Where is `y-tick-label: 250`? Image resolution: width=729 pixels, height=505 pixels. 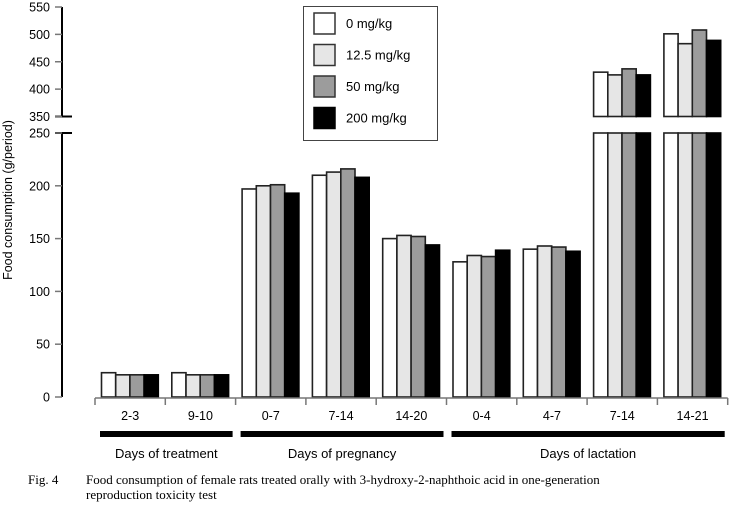 y-tick-label: 250 is located at coordinates (39, 134).